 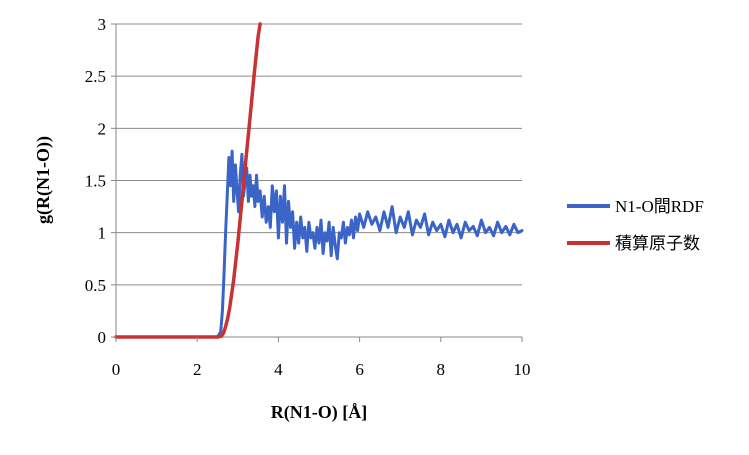 I want to click on y-tick-label: 0.5, so click(x=95, y=285).